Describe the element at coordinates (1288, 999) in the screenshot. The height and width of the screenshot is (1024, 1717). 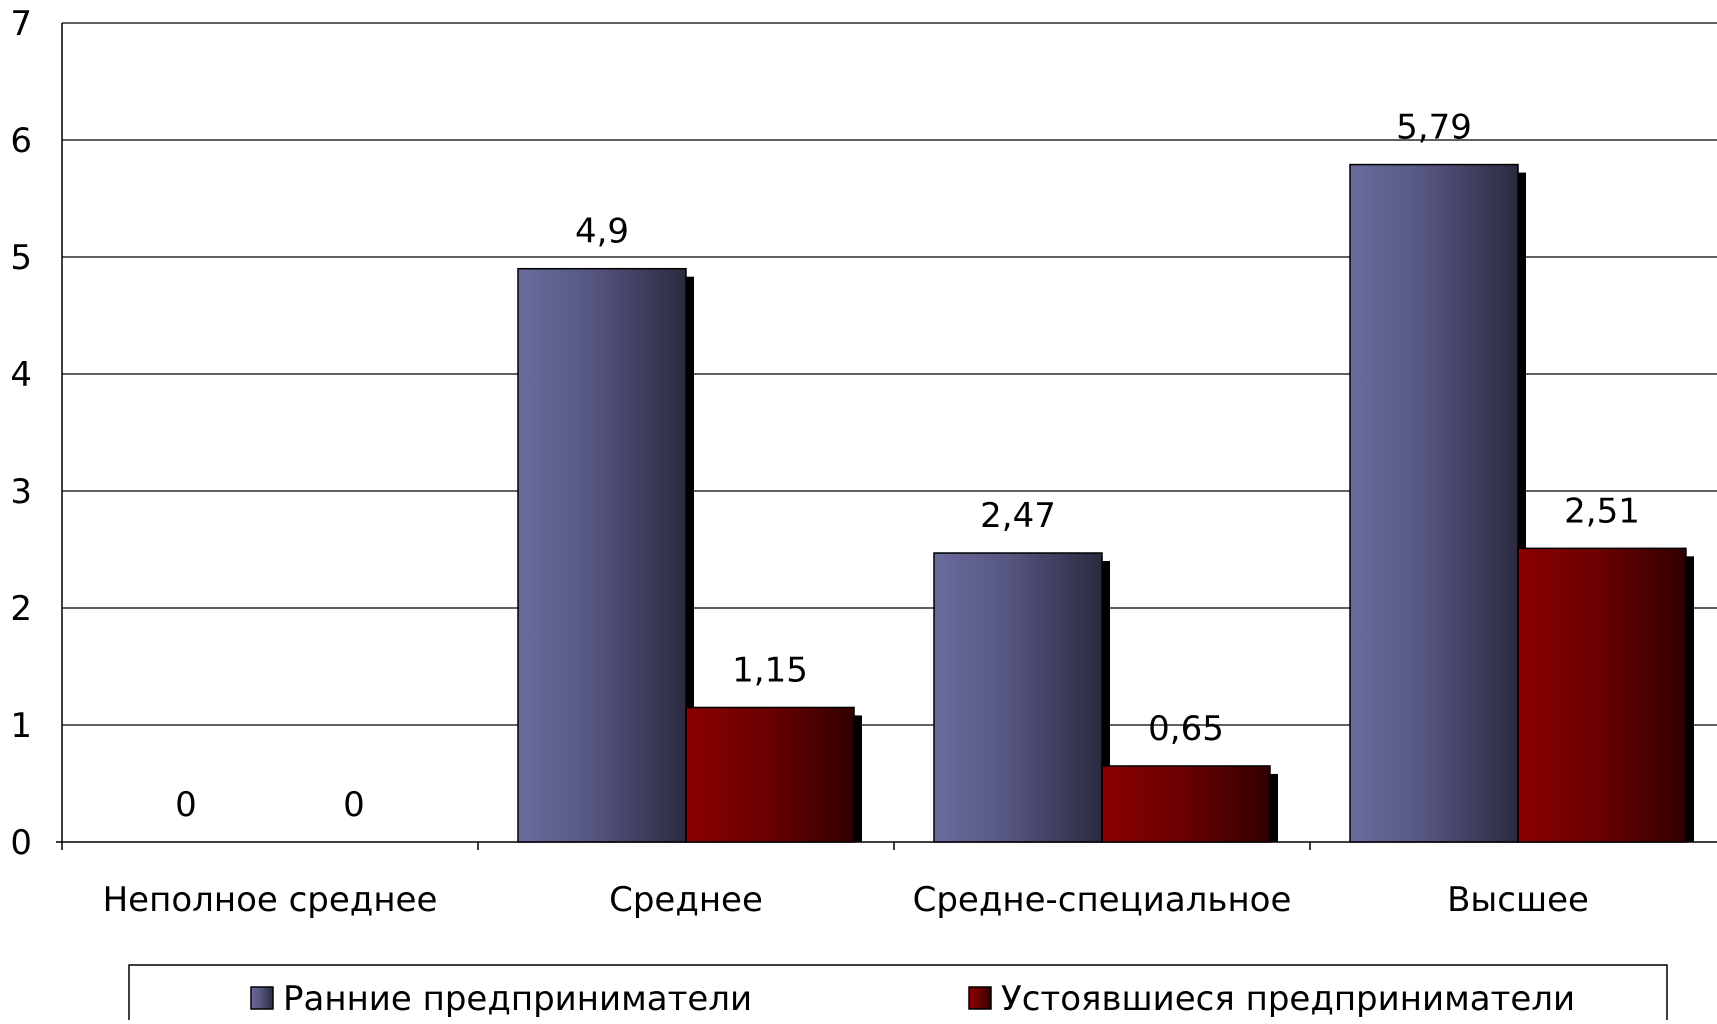
I see `legend-label: Устоявшиеся предприниматели` at that location.